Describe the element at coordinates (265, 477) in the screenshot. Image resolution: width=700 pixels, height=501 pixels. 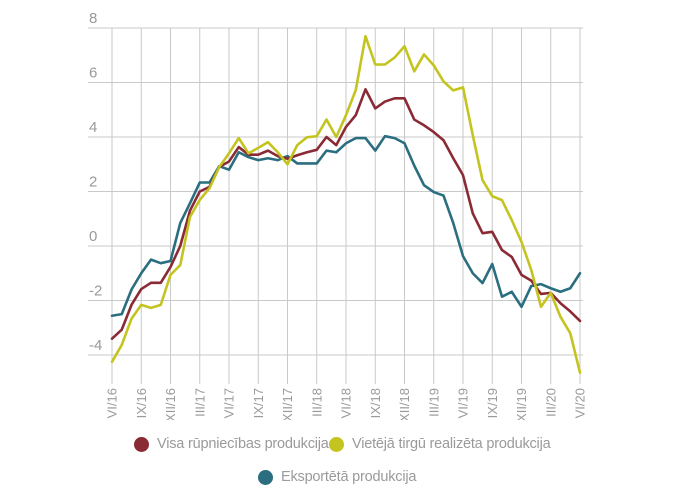
I see `legend-swatch-teal` at that location.